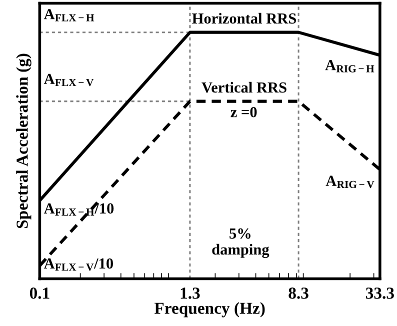 This screenshot has width=397, height=326. What do you see at coordinates (244, 18) in the screenshot?
I see `series-label: Horizontal RRS` at bounding box center [244, 18].